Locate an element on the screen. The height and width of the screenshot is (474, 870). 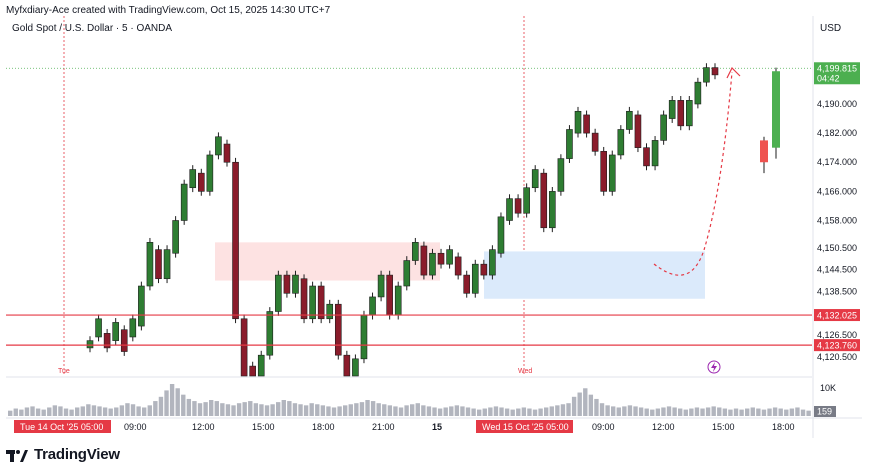
time-tick-label: 15:00 is located at coordinates (263, 427).